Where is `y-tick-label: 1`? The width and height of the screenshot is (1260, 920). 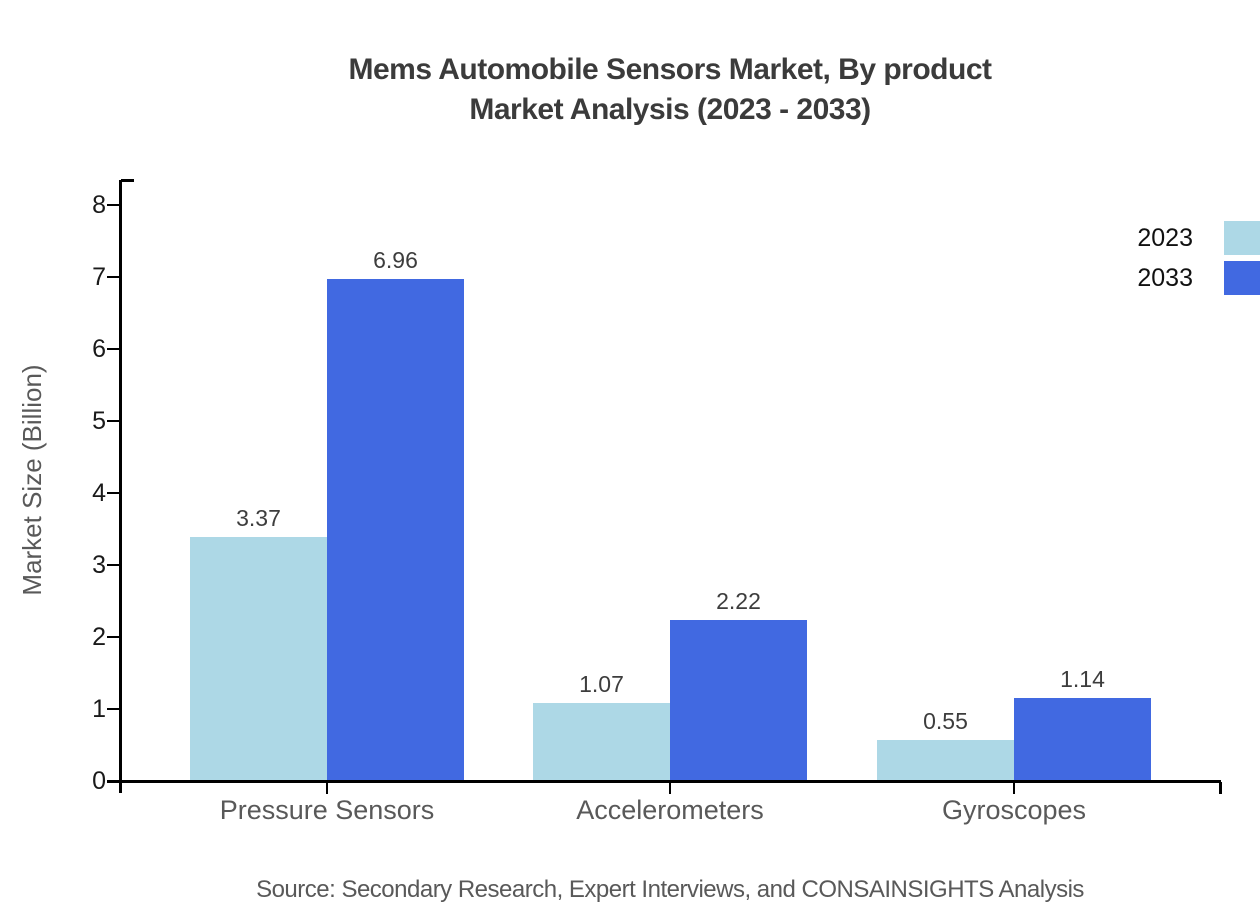 y-tick-label: 1 is located at coordinates (99, 709).